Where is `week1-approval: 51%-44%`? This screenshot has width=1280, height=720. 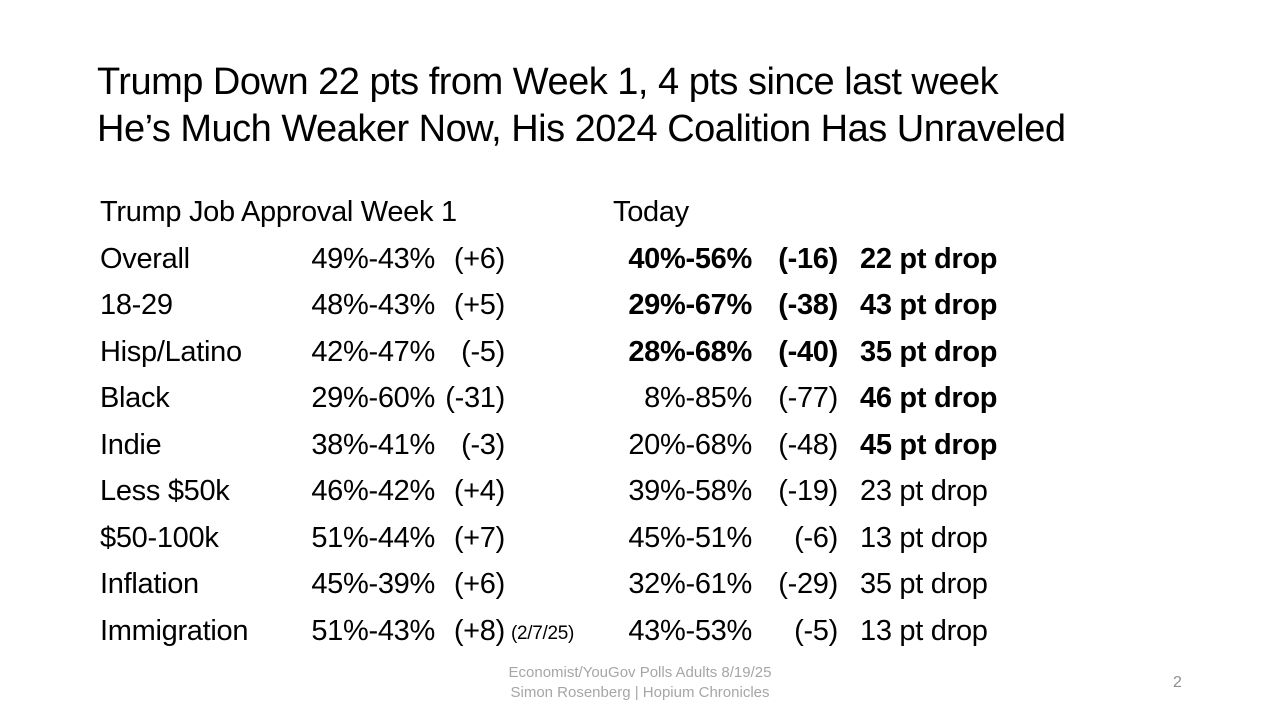
week1-approval: 51%-44% is located at coordinates (373, 537).